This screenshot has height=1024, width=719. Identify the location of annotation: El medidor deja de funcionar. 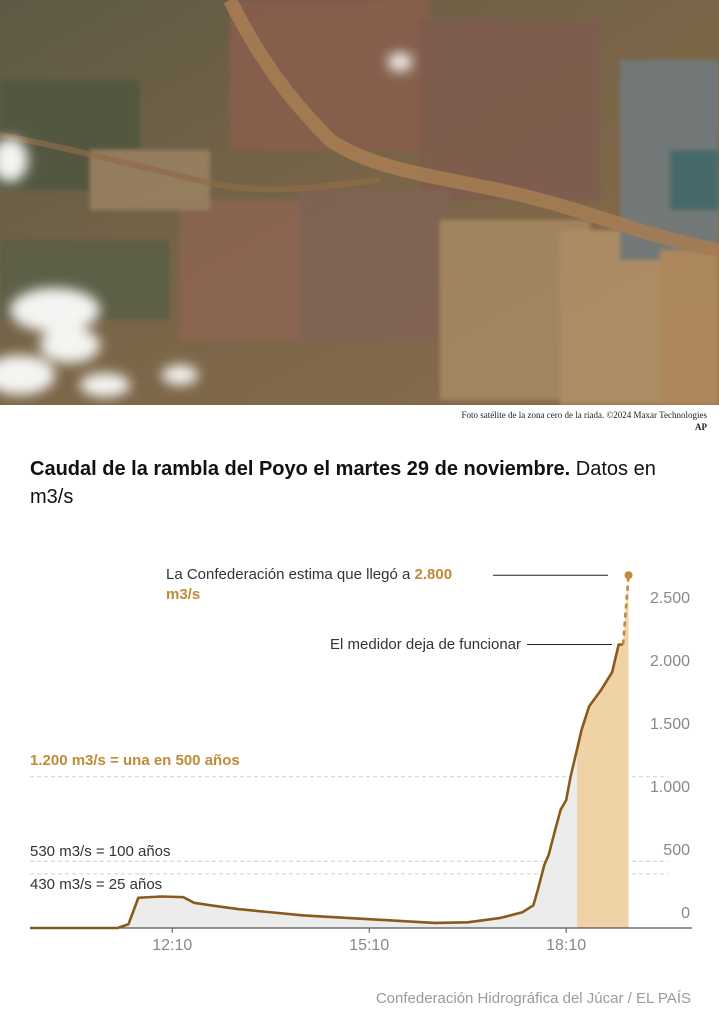
(343, 645).